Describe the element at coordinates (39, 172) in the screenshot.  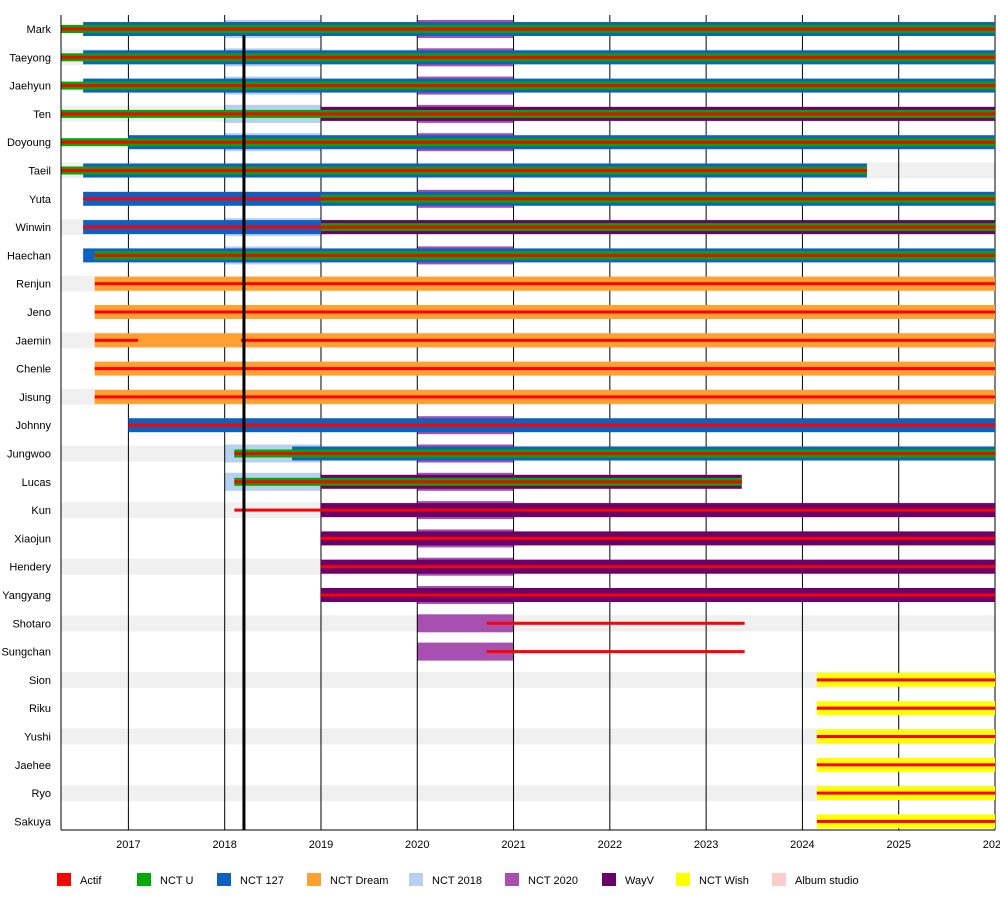
I see `member-label-taeil: Taeil` at that location.